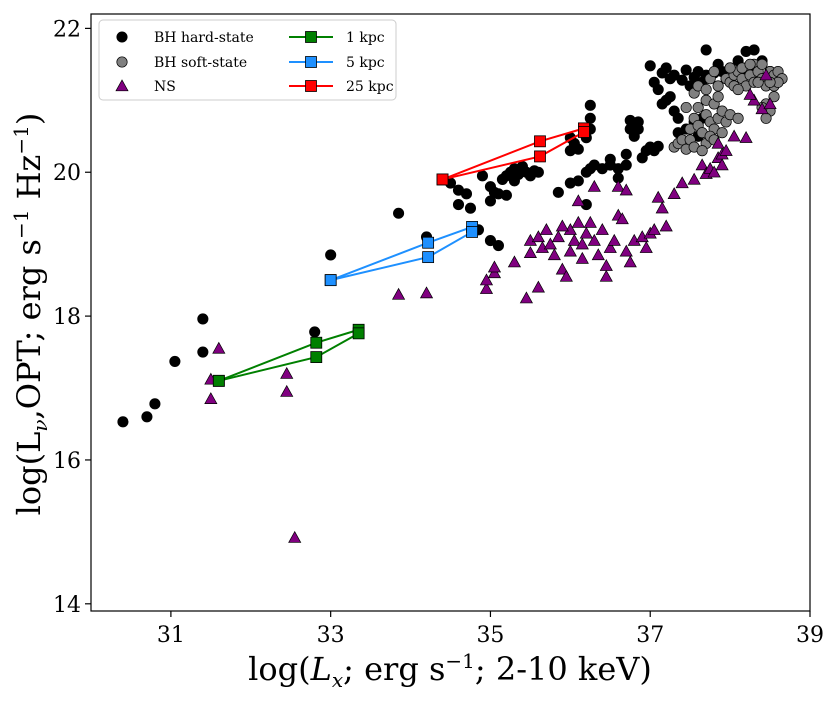  Describe the element at coordinates (331, 635) in the screenshot. I see `x-tick-label: 33` at that location.